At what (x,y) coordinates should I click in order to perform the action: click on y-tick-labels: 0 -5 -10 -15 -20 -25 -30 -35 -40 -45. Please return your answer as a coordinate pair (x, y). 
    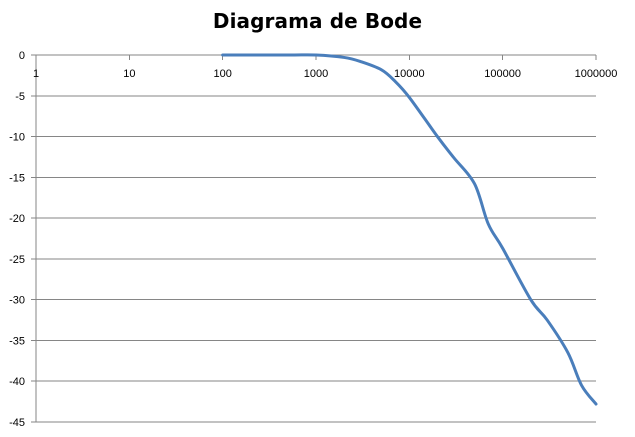
    Looking at the image, I should click on (17, 239).